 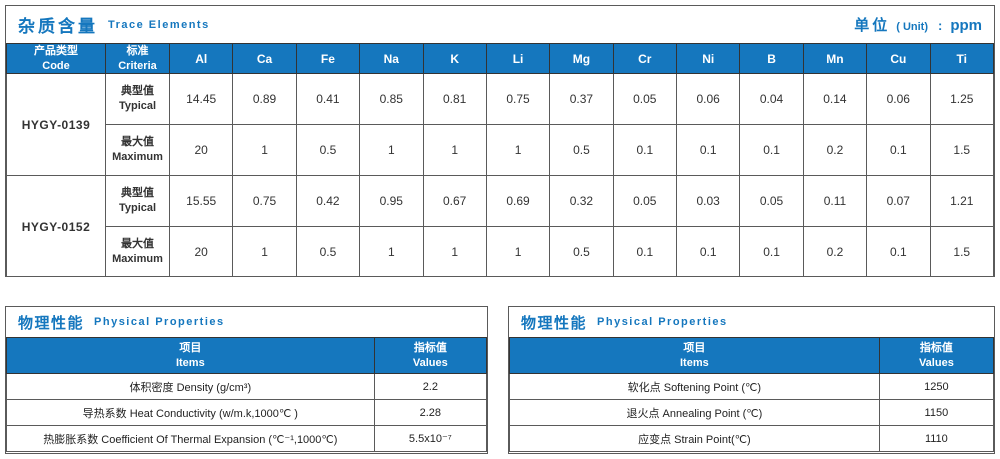 I want to click on value-cell: 0.85, so click(x=391, y=99).